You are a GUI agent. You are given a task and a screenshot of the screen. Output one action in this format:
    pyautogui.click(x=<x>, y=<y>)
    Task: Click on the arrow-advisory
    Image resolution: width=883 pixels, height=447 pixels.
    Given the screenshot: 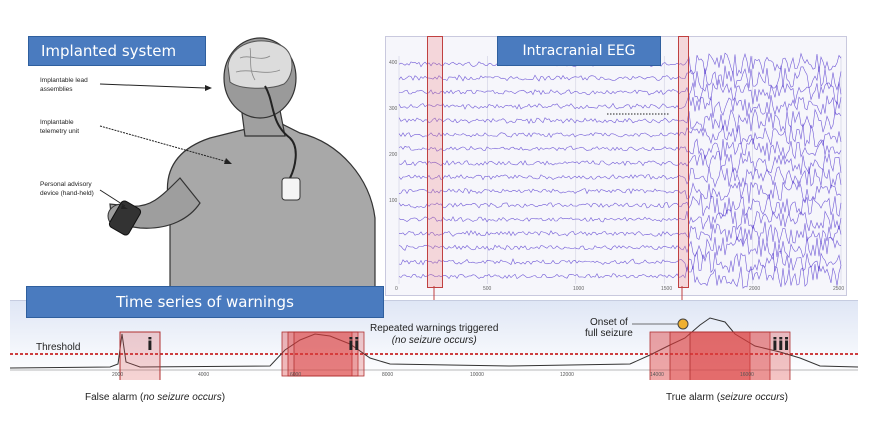 What is the action you would take?
    pyautogui.click(x=112, y=198)
    